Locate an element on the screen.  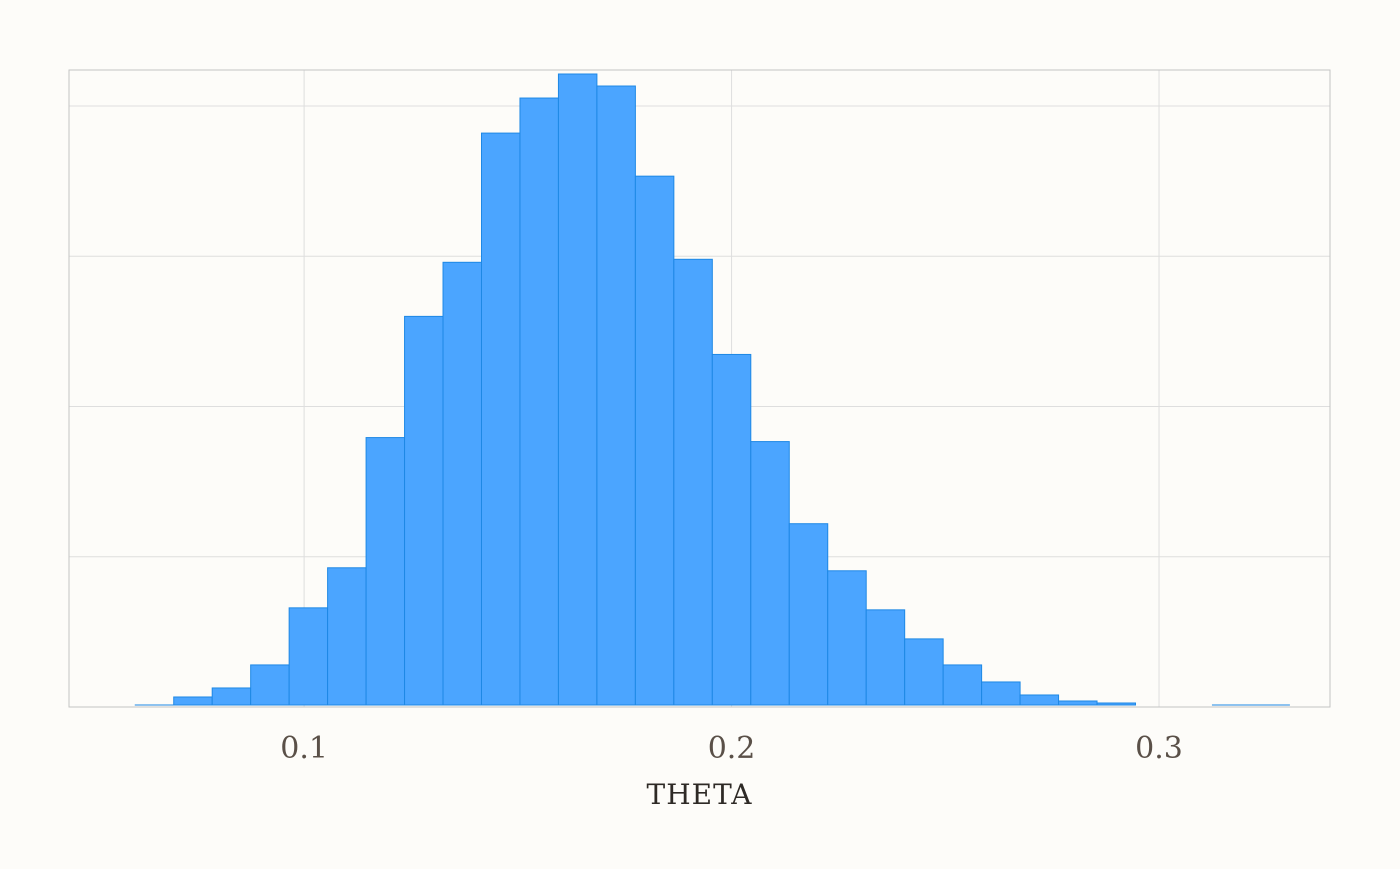
x-axis-ticks: 0.1 0.2 0.3 is located at coordinates (731, 748).